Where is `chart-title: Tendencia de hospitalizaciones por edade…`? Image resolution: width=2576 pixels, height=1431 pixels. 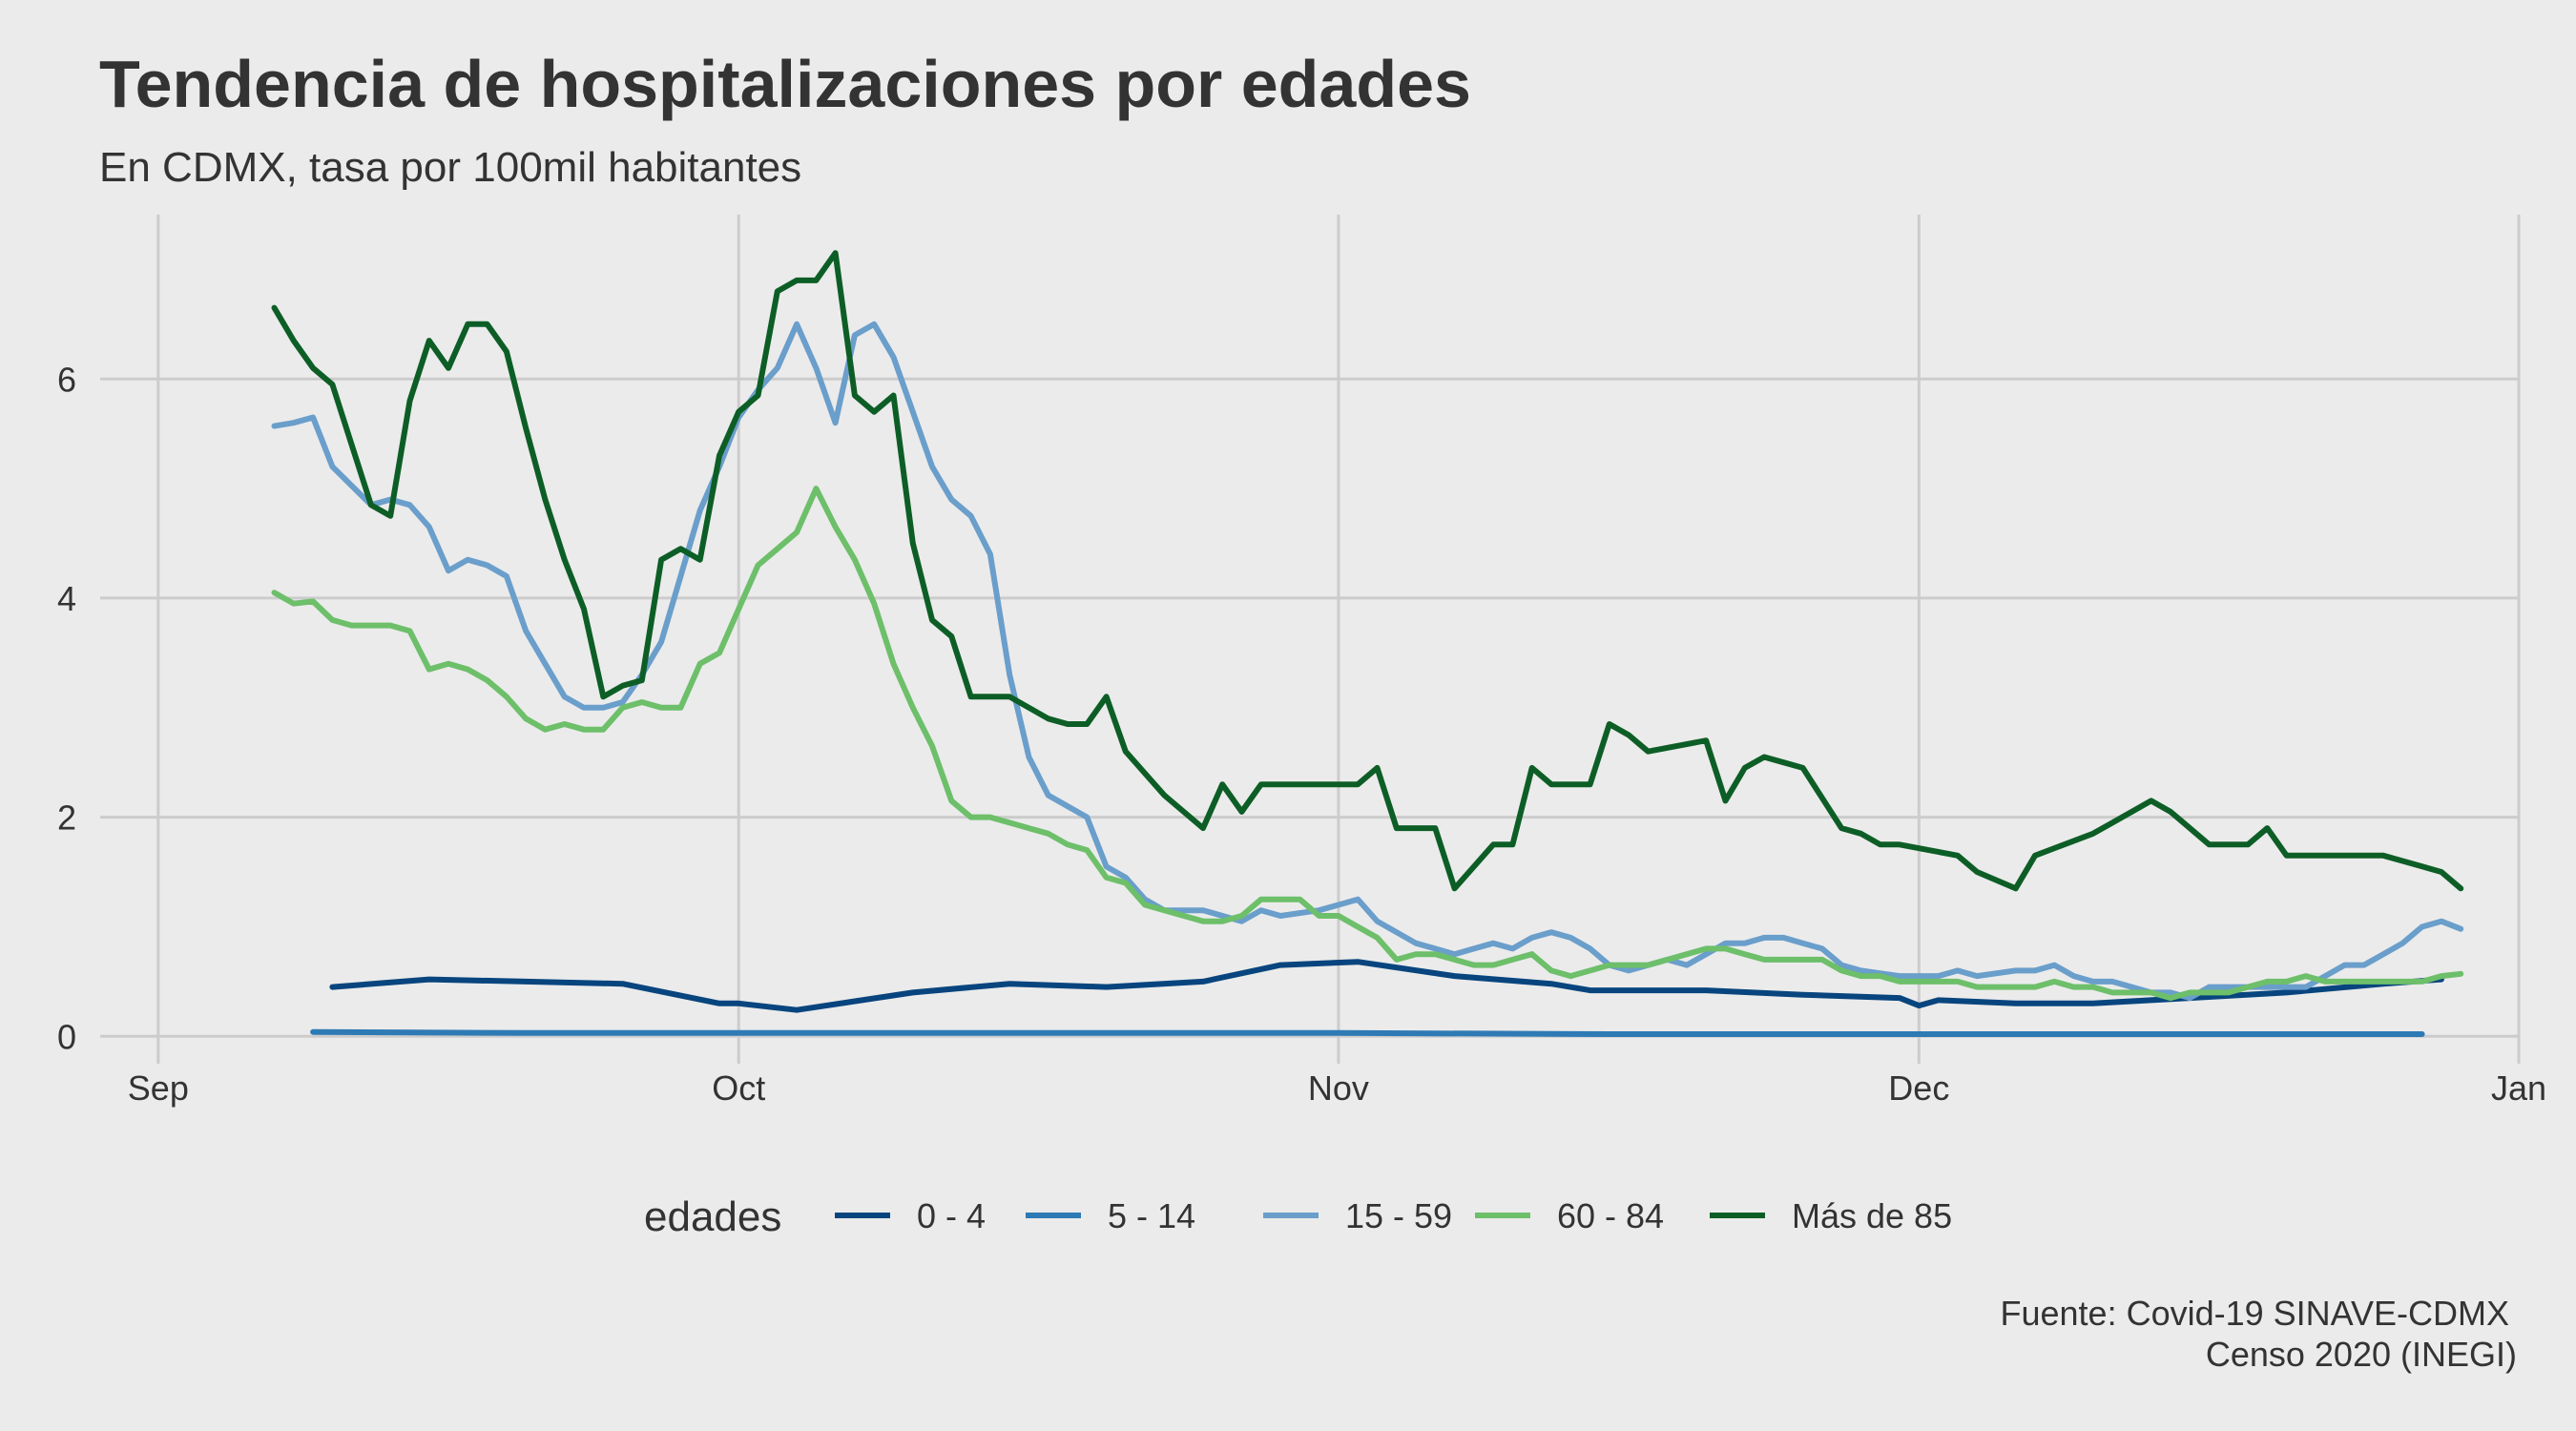
chart-title: Tendencia de hospitalizaciones por edade… is located at coordinates (785, 84).